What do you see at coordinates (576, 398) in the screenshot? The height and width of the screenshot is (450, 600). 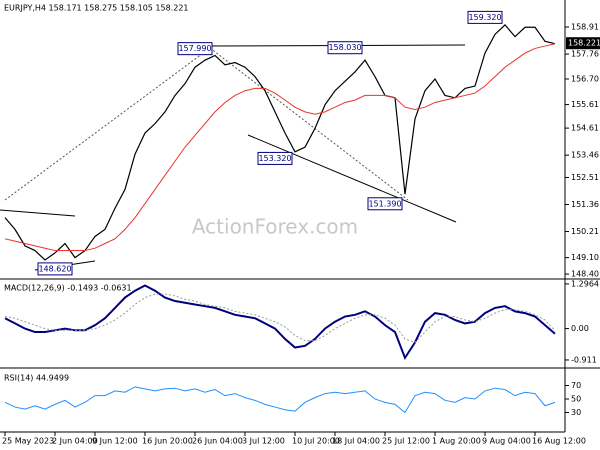 I see `y-tick-label: 50` at bounding box center [576, 398].